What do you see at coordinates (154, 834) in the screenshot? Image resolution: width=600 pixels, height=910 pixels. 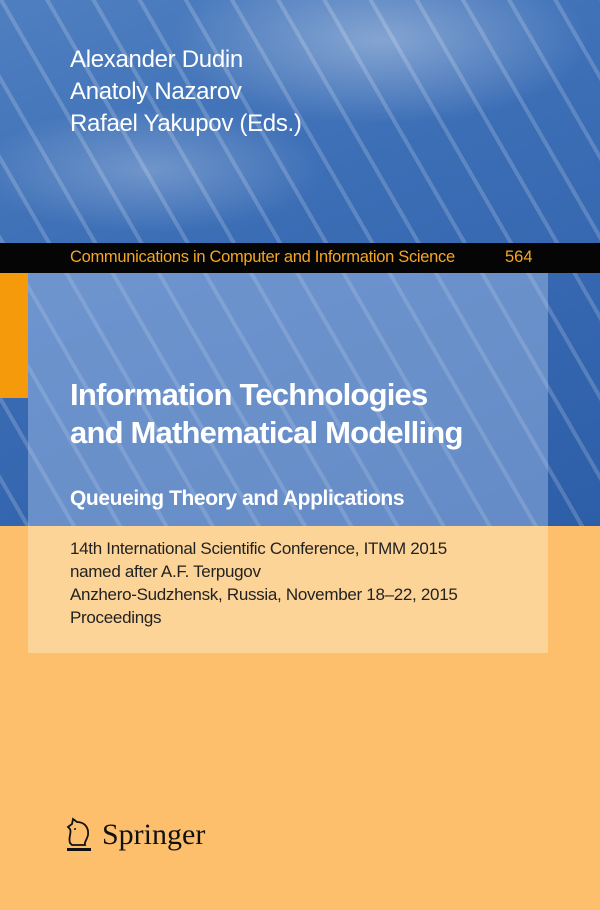 I see `publisher-name: Springer` at bounding box center [154, 834].